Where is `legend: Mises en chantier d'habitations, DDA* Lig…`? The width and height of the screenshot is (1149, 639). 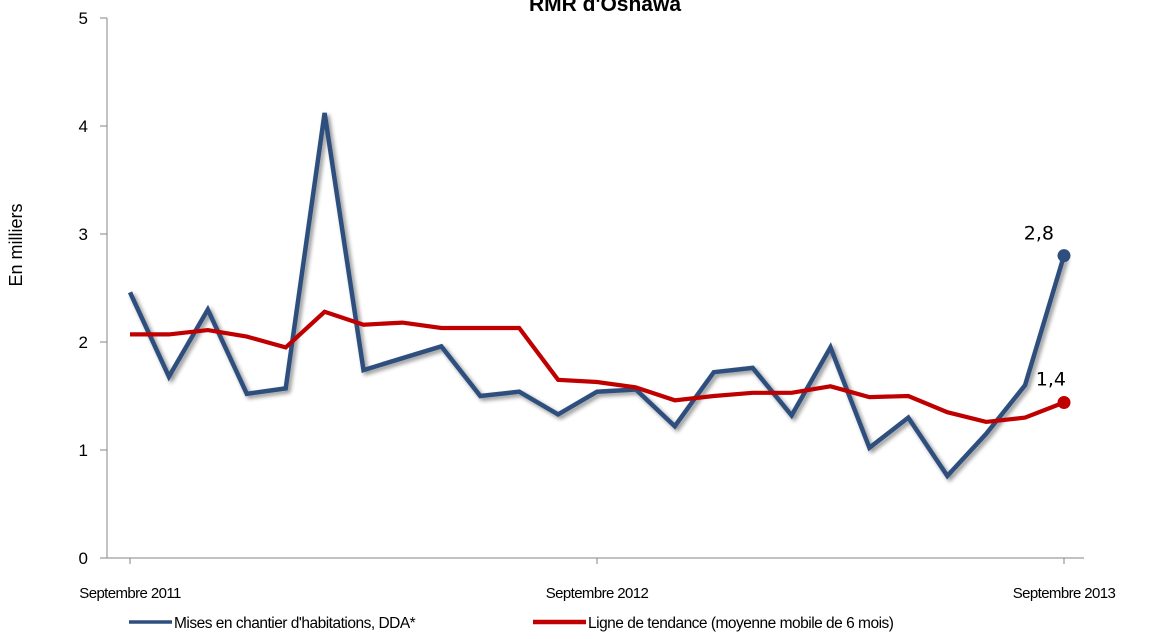
legend: Mises en chantier d'habitations, DDA* Lig… is located at coordinates (511, 623).